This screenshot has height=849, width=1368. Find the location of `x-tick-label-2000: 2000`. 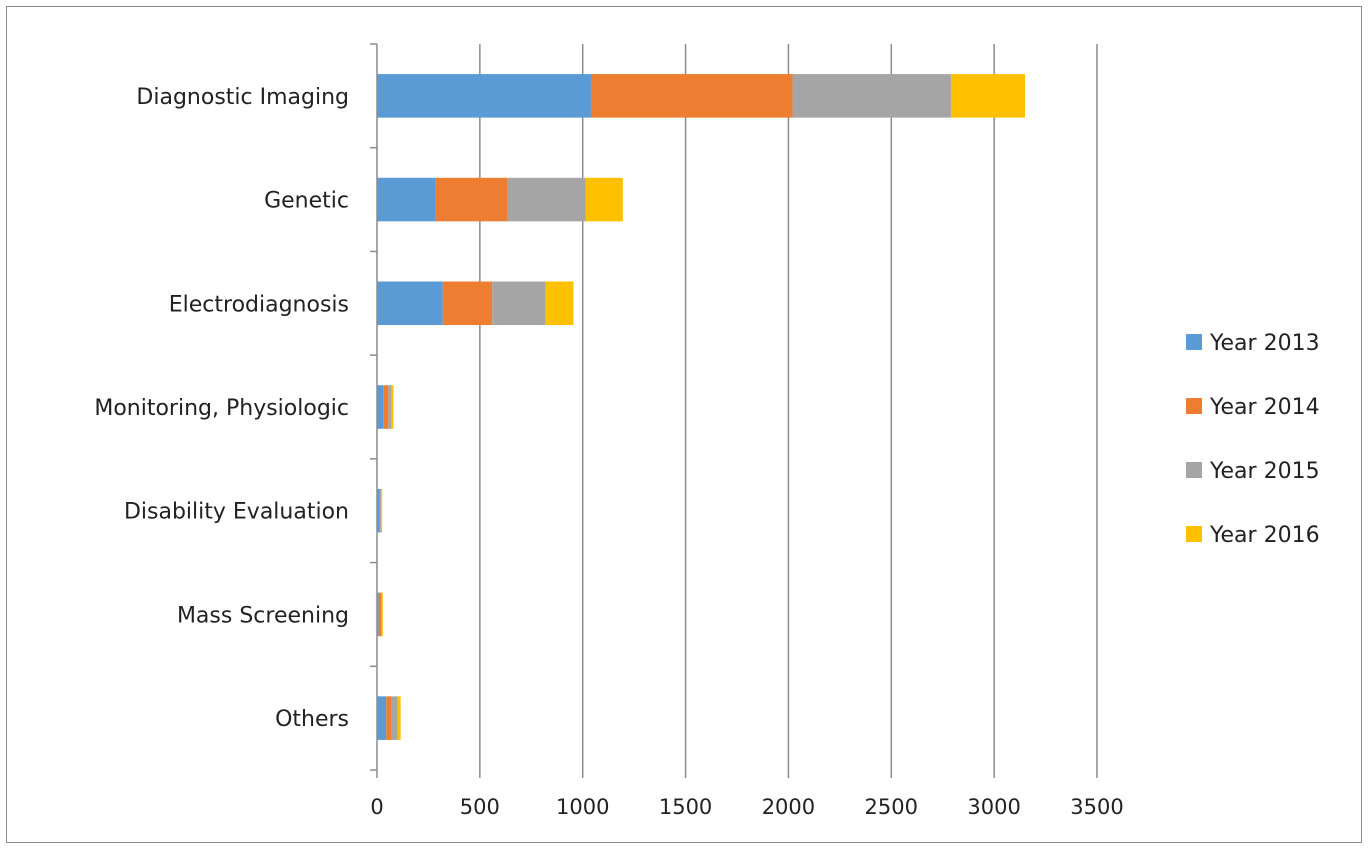

x-tick-label-2000: 2000 is located at coordinates (788, 807).